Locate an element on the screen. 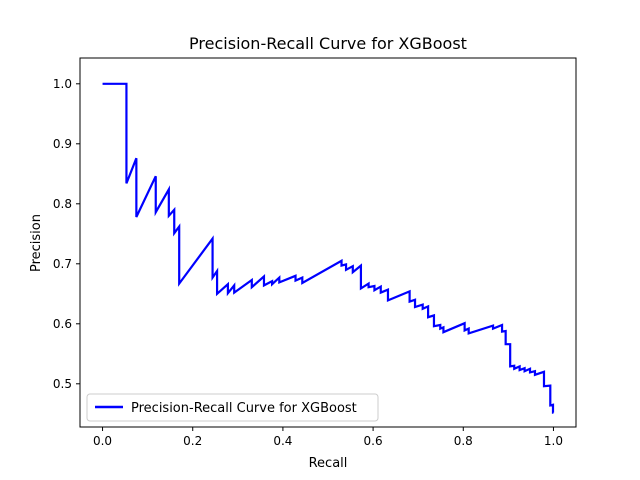 This screenshot has height=480, width=640. x-tick-label: 0.4 is located at coordinates (282, 441).